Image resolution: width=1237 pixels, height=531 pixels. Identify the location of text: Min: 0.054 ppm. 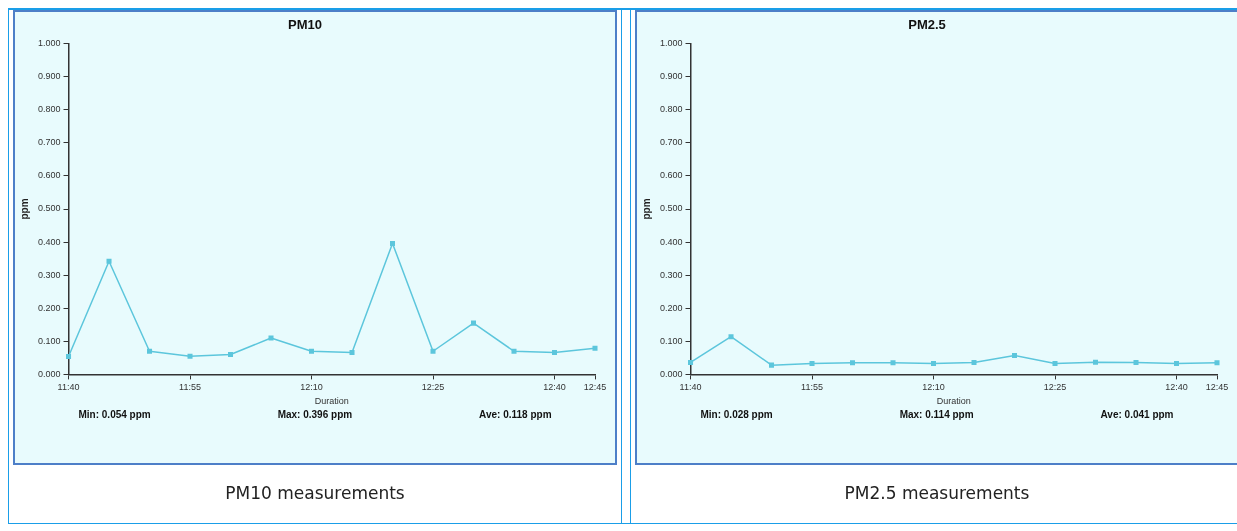
(114, 414).